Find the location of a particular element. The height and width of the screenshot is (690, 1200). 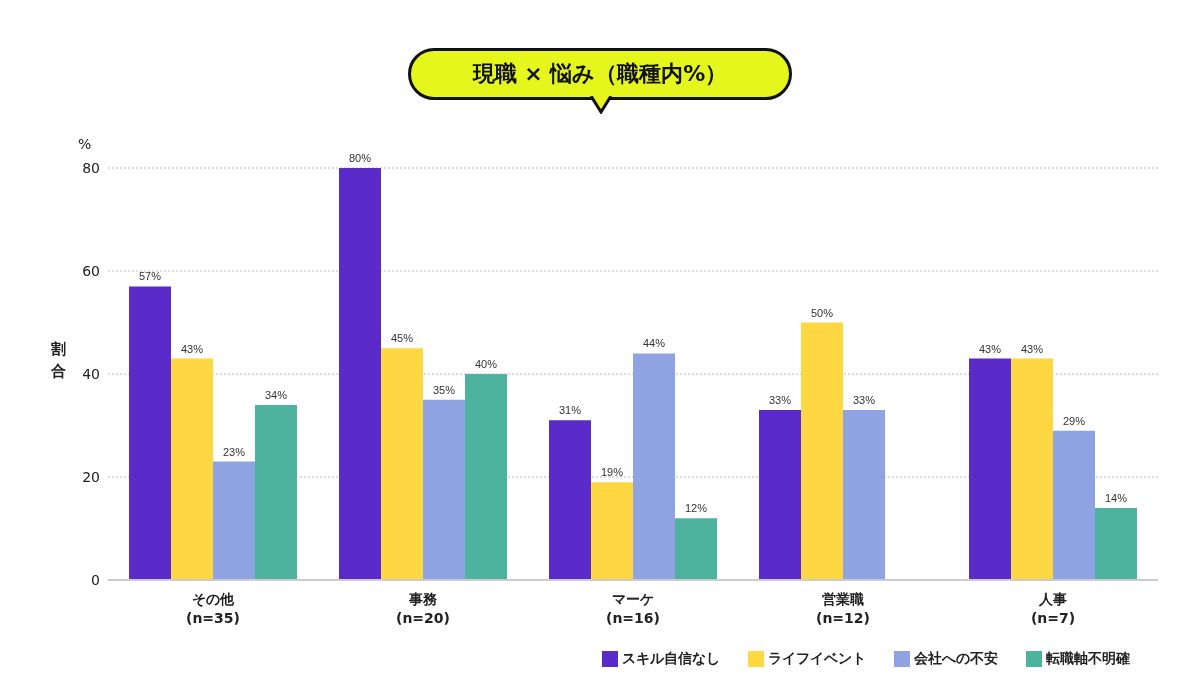

x-tick-label: 人事 (n=7) is located at coordinates (1053, 608).